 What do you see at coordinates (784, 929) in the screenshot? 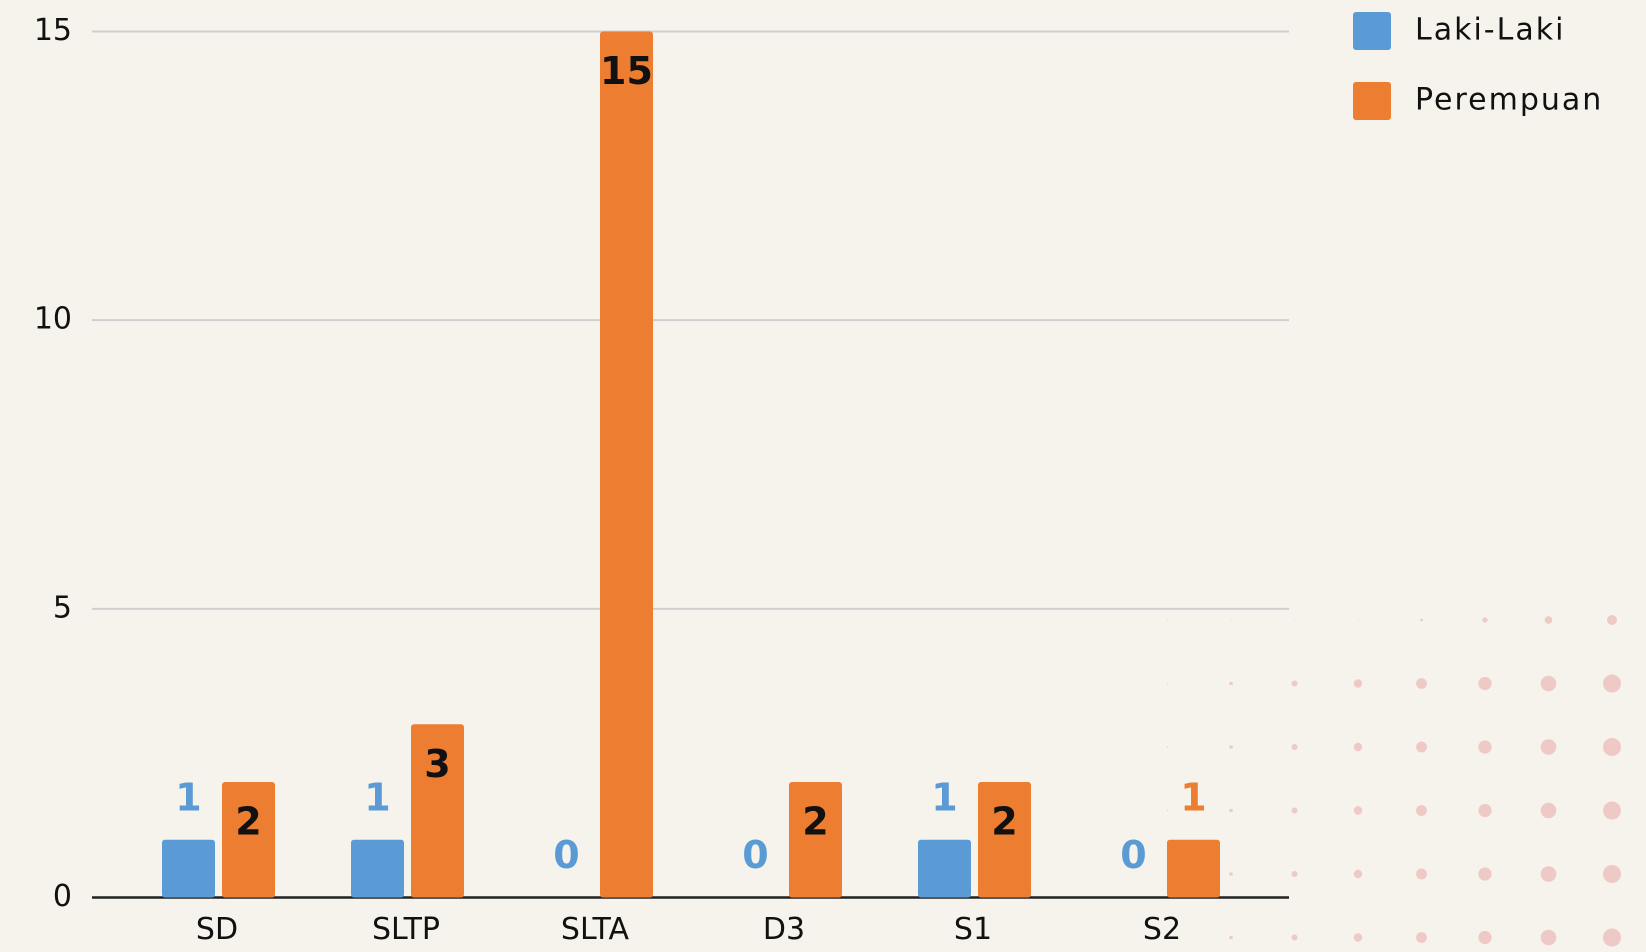
I see `x-tick-label: D3` at bounding box center [784, 929].